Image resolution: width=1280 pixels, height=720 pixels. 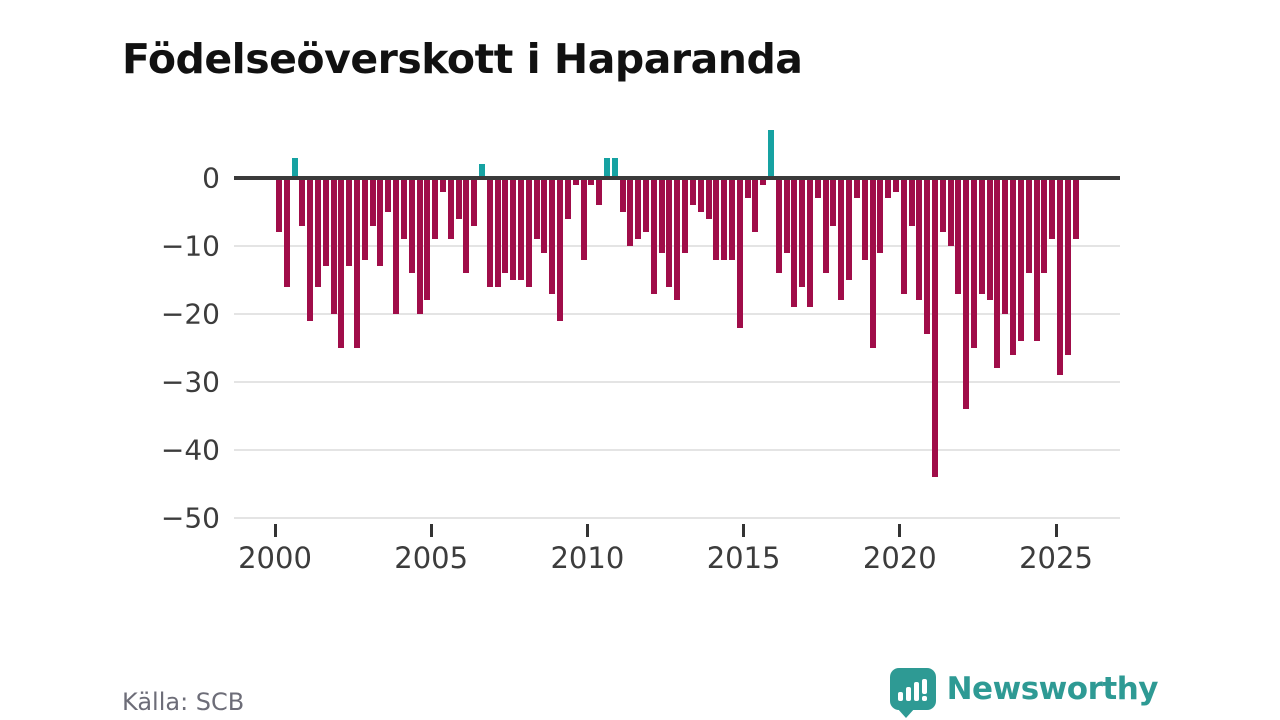 What do you see at coordinates (190, 314) in the screenshot?
I see `y-tick-label: −20` at bounding box center [190, 314].